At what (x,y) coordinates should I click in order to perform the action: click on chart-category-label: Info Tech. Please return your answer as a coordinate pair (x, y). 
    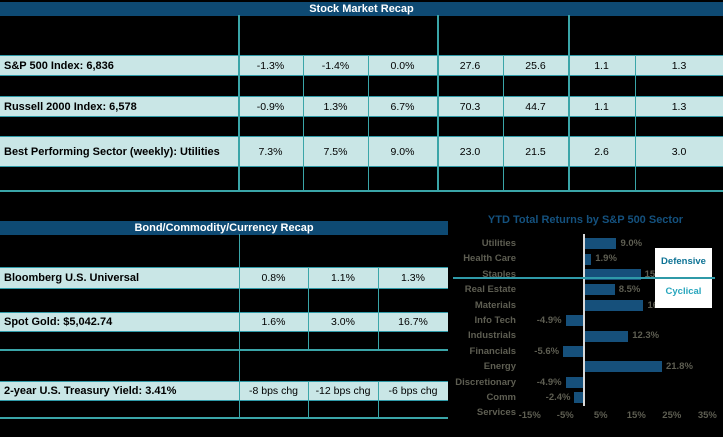
    Looking at the image, I should click on (495, 320).